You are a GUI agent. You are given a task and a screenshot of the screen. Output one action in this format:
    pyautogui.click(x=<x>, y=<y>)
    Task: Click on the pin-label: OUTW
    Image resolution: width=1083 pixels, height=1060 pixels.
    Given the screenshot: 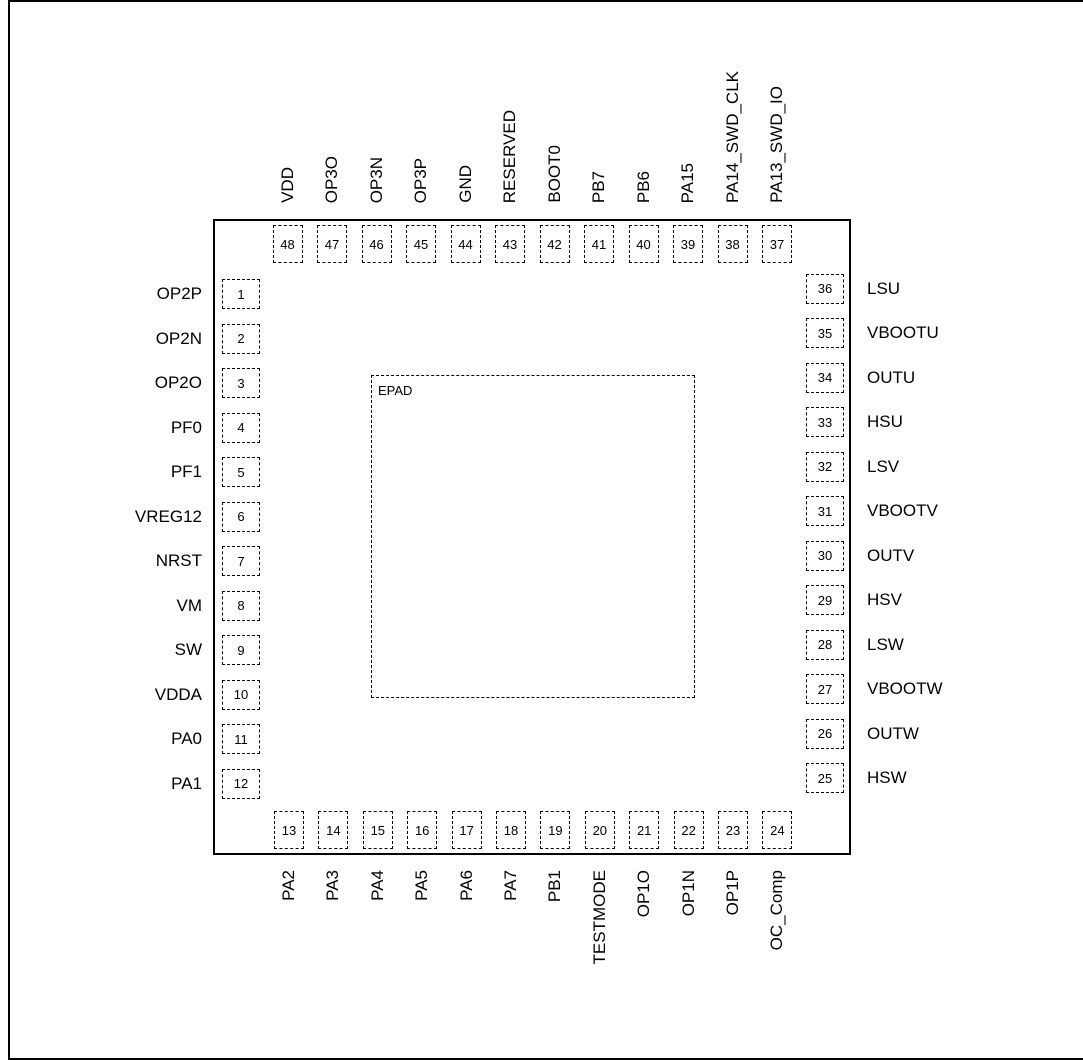 What is the action you would take?
    pyautogui.click(x=893, y=733)
    